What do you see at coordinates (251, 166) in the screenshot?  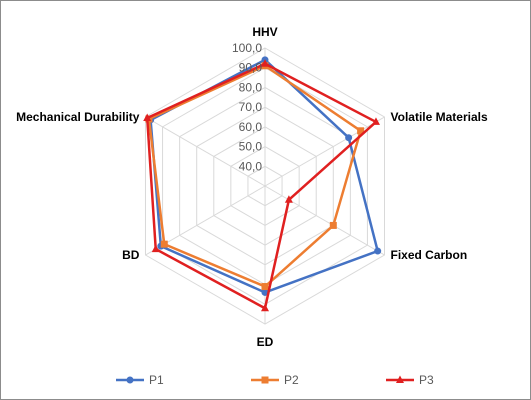 I see `tick-label: 40,0` at bounding box center [251, 166].